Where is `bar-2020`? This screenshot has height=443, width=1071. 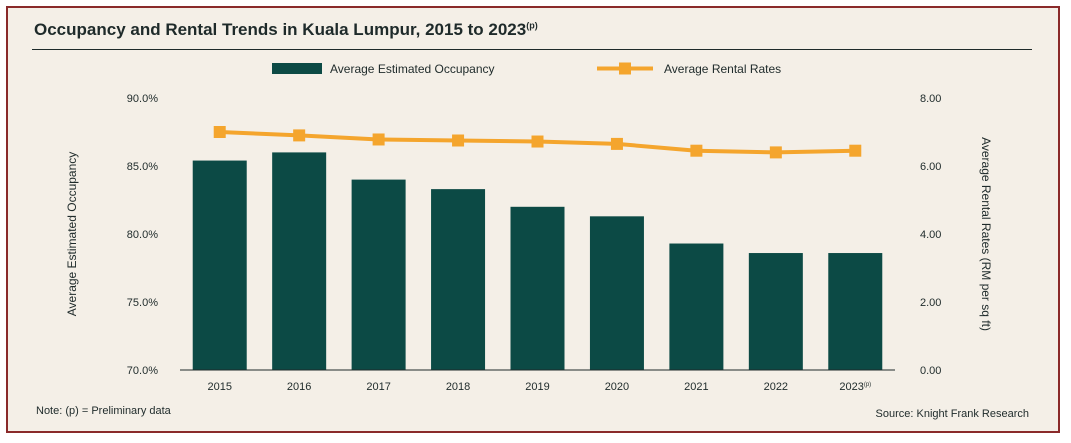 bar-2020 is located at coordinates (616, 293).